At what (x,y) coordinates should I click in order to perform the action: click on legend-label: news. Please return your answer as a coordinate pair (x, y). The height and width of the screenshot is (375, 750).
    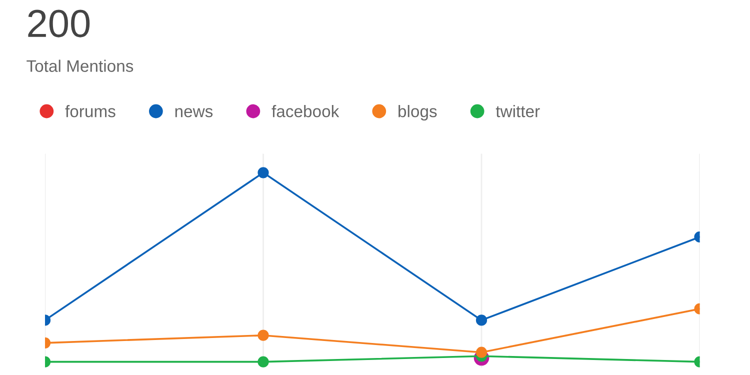
    Looking at the image, I should click on (194, 113).